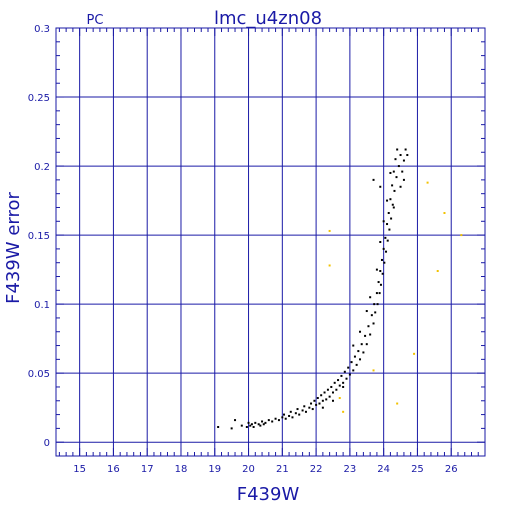 The height and width of the screenshot is (512, 512). Describe the element at coordinates (383, 469) in the screenshot. I see `x-tick-label: 24` at that location.